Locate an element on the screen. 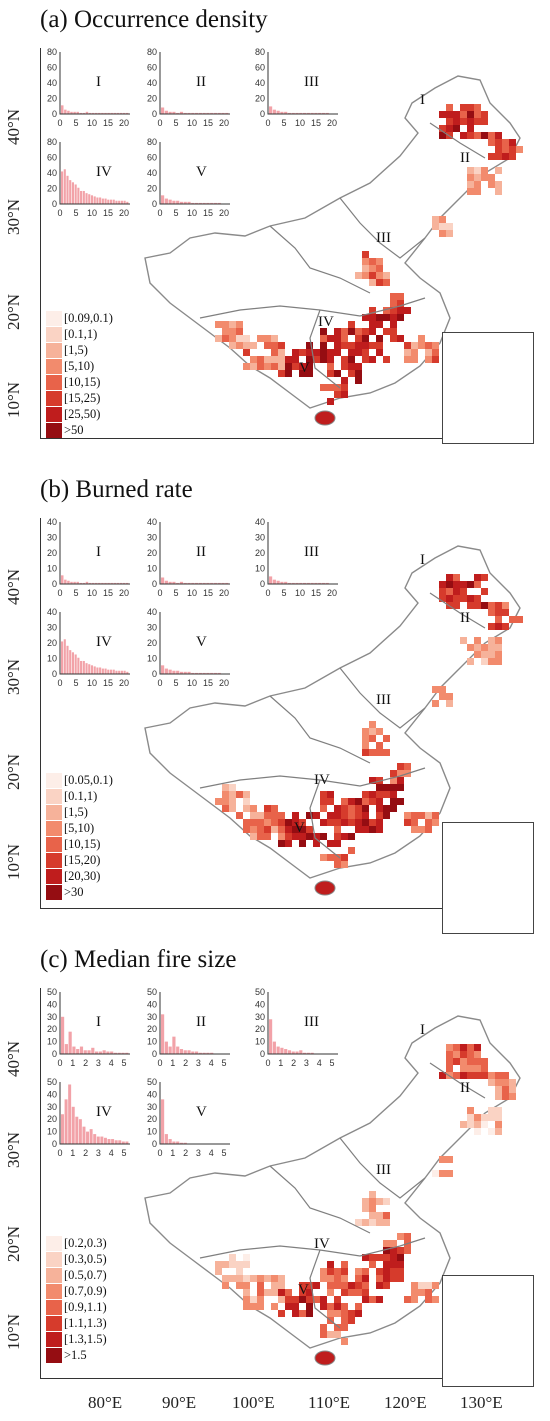 Image resolution: width=550 pixels, height=1421 pixels. region-label-iv: IV is located at coordinates (322, 780).